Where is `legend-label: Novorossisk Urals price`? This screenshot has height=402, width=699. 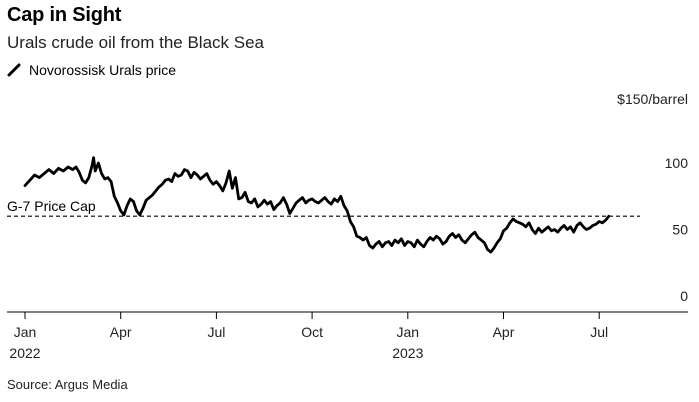
legend-label: Novorossisk Urals price is located at coordinates (103, 70).